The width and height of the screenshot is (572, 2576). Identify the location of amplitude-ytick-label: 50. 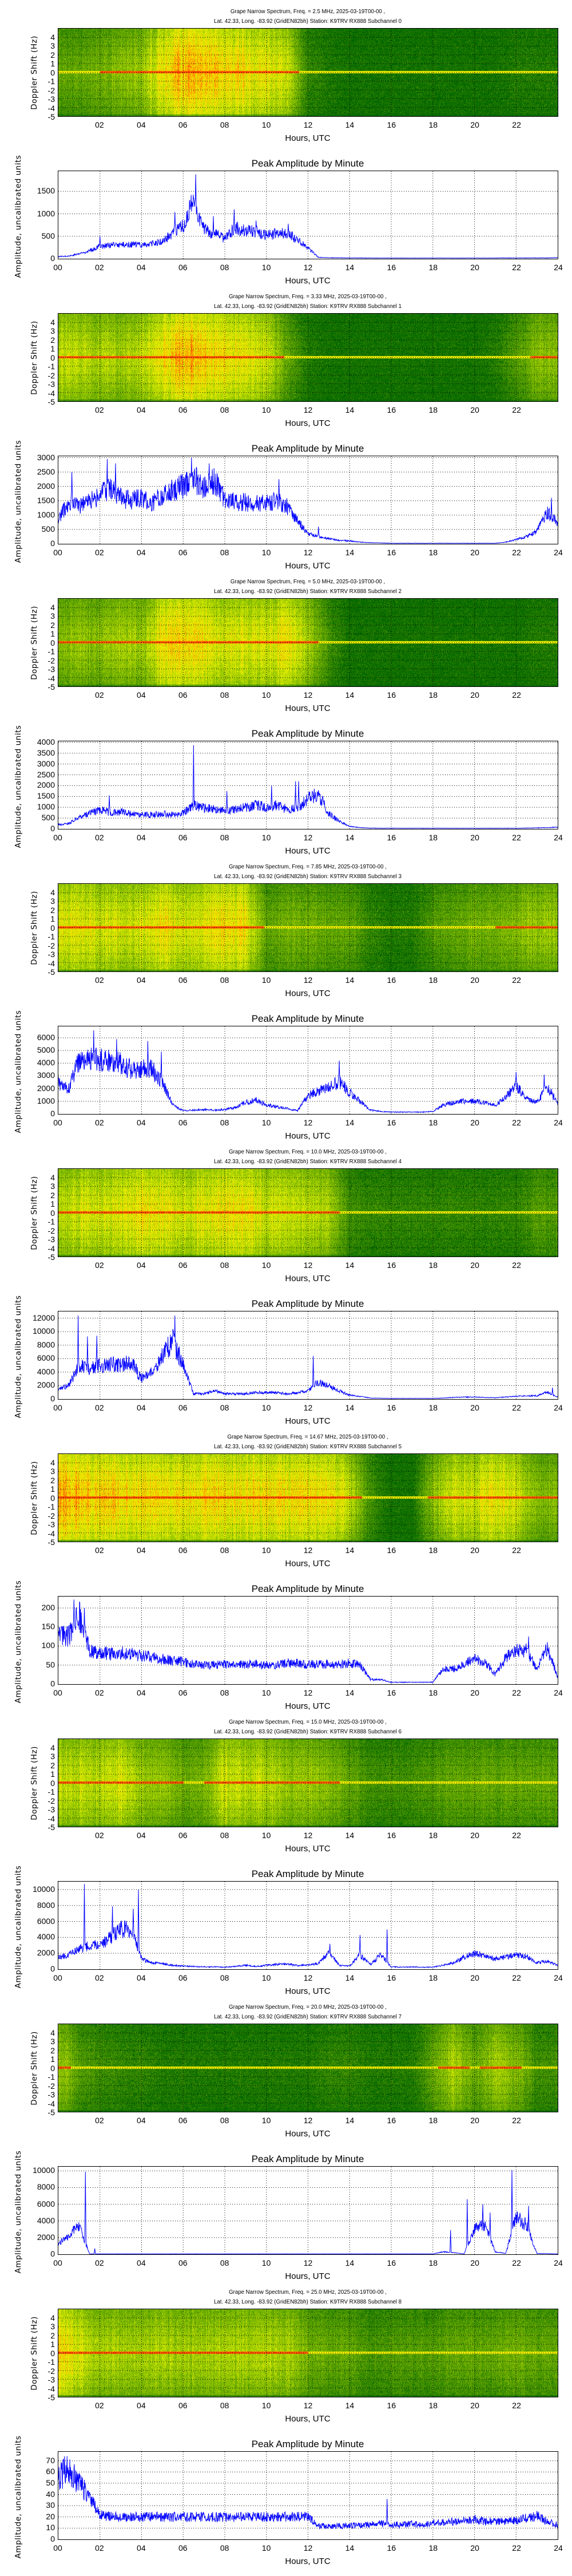
(50, 1664).